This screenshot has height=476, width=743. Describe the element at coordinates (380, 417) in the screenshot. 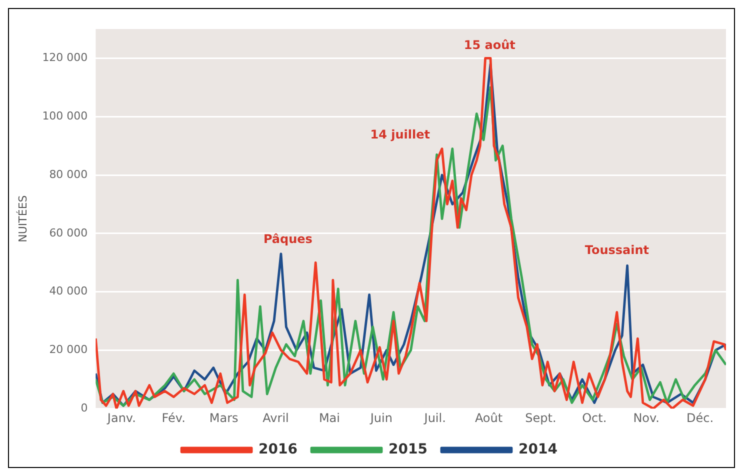

I see `x-tick-label: Juin` at that location.